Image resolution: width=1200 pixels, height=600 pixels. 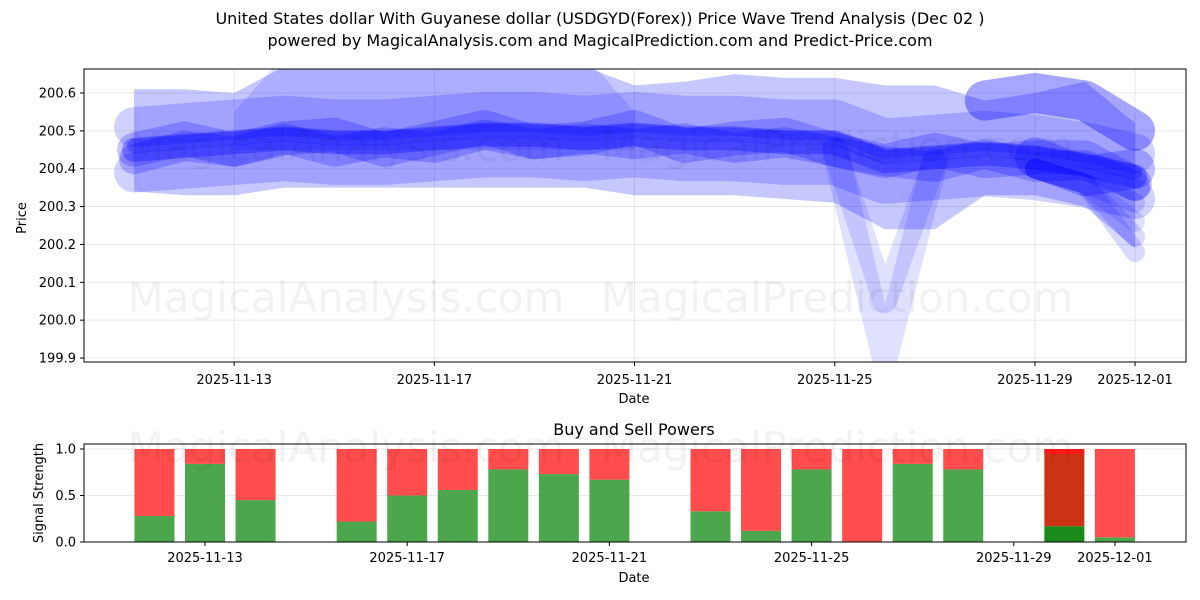 I want to click on buy-sell-title: Buy and Sell Powers, so click(x=634, y=429).